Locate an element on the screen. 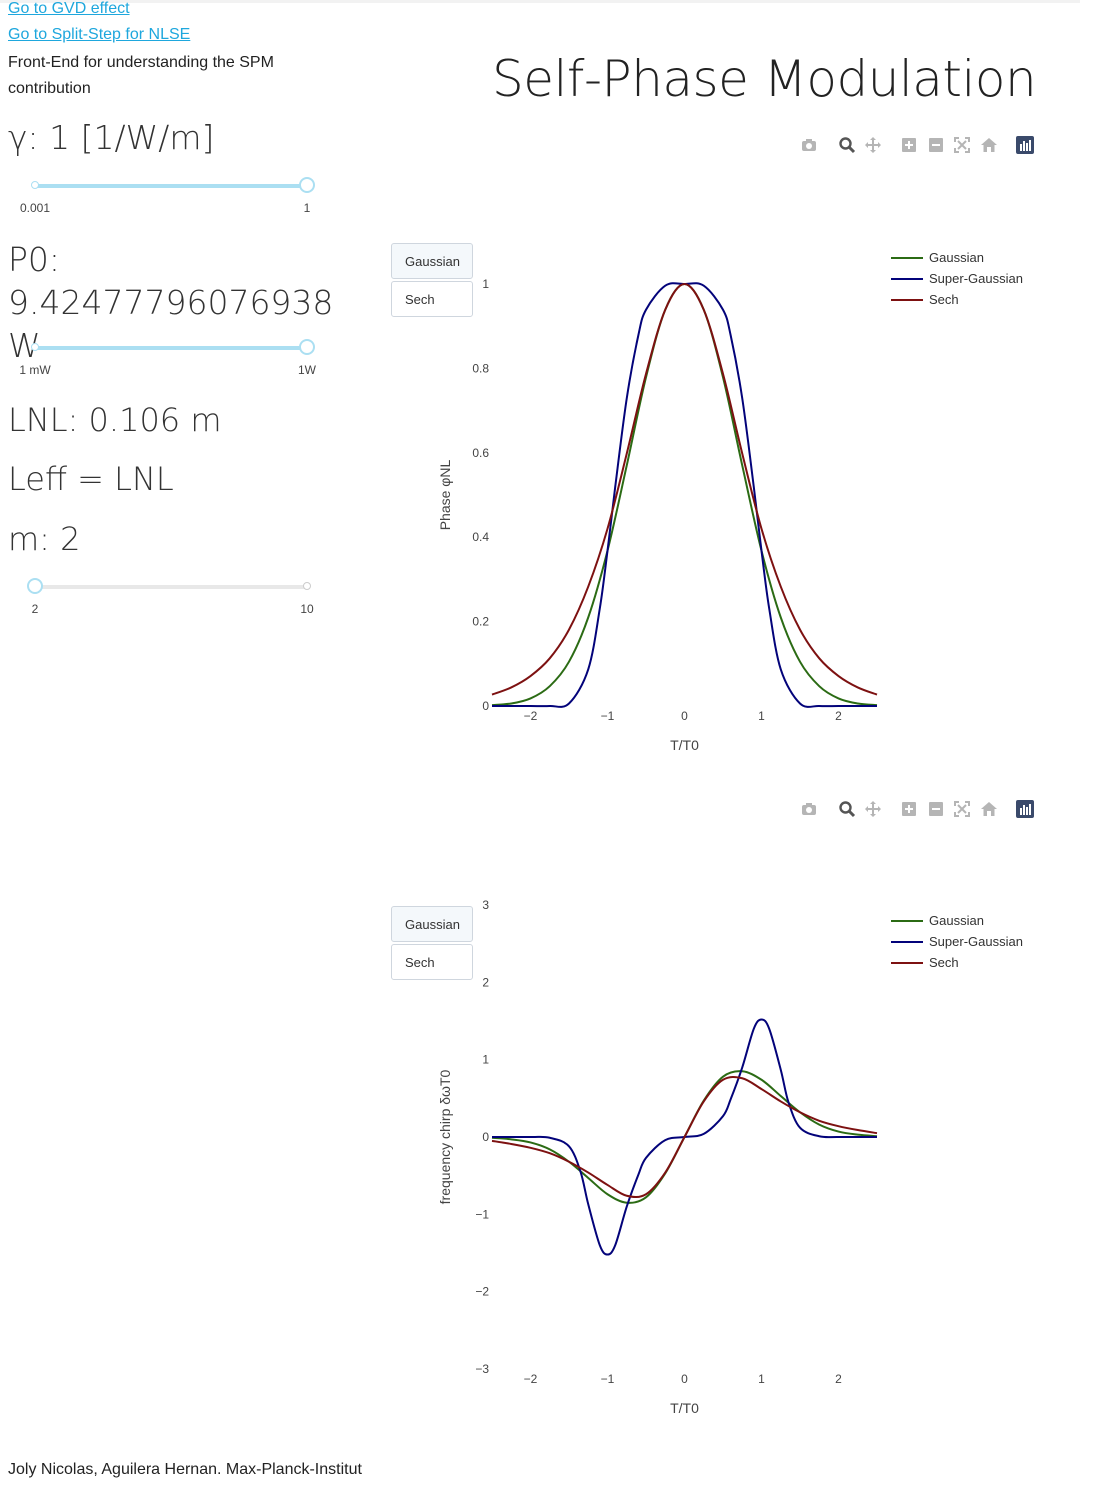 This screenshot has height=1488, width=1096. phase-gaussian-button: Gaussian is located at coordinates (432, 261).